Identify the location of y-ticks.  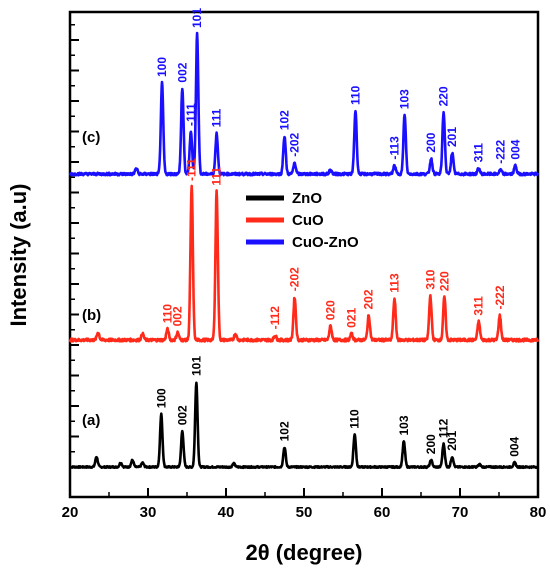
(74, 246).